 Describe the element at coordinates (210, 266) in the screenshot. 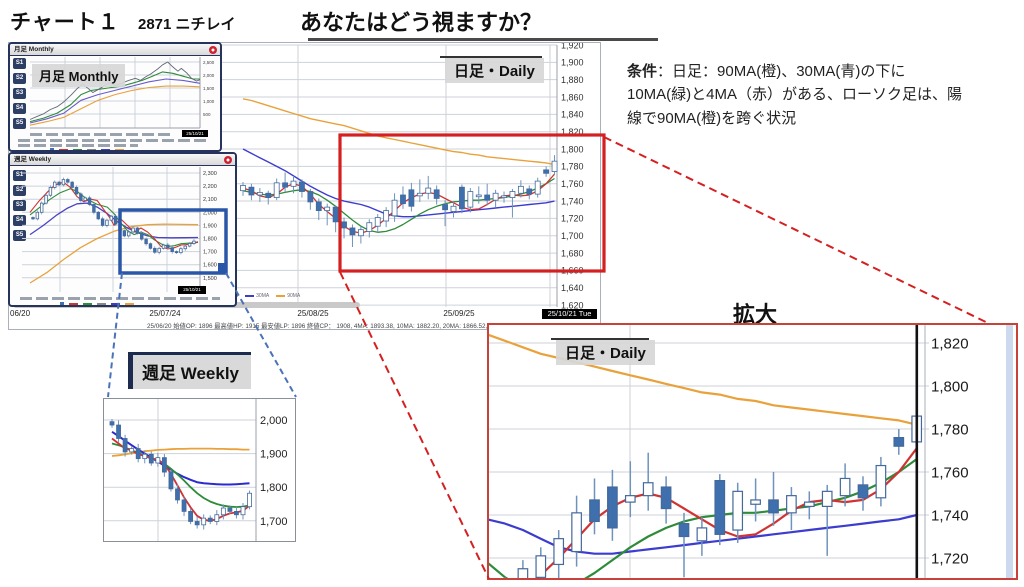

I see `svg-text: 1,600` at that location.